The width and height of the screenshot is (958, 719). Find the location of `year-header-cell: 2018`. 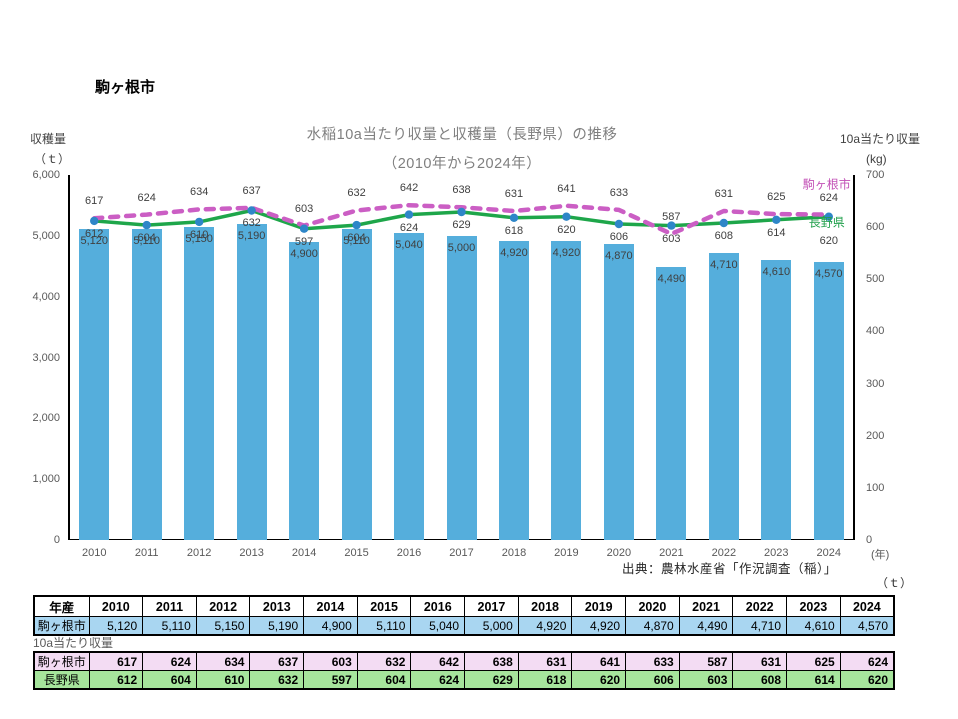

year-header-cell: 2018 is located at coordinates (545, 606).